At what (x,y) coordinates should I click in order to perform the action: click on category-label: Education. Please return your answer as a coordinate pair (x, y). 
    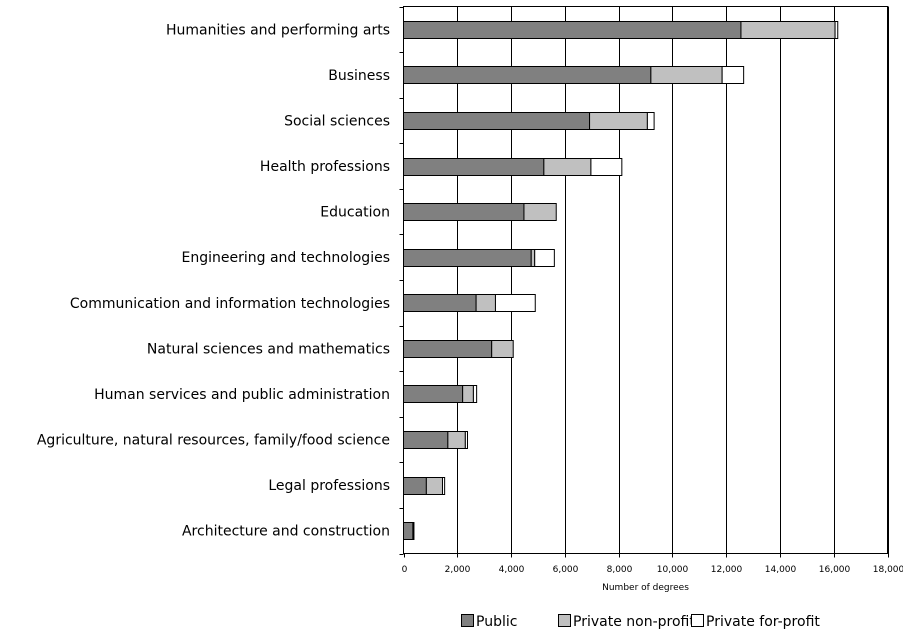
    Looking at the image, I should click on (355, 213).